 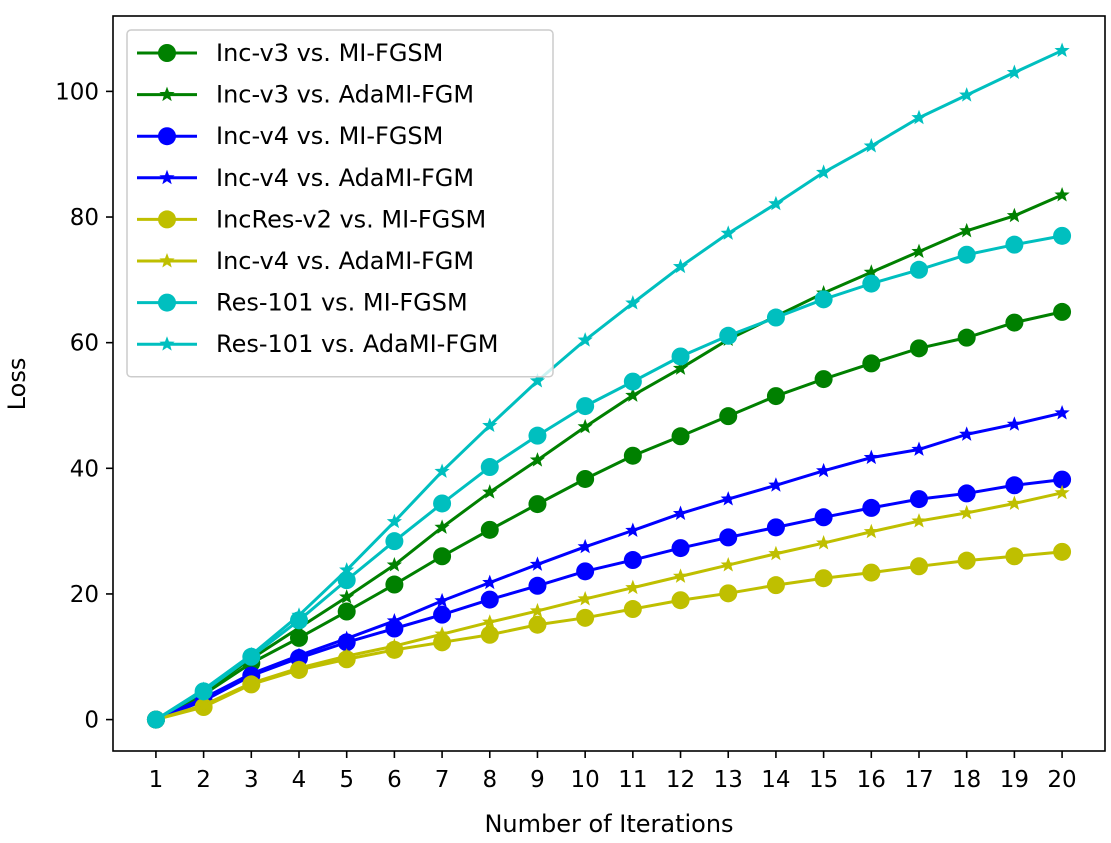 I want to click on x-tick-label: 14, so click(x=775, y=780).